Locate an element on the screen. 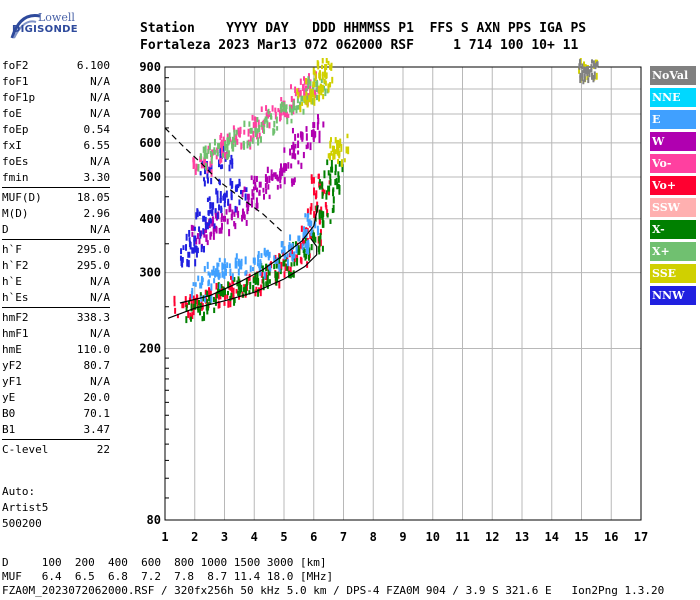 The width and height of the screenshot is (700, 600). param-row: yF2 80.7 is located at coordinates (56, 366).